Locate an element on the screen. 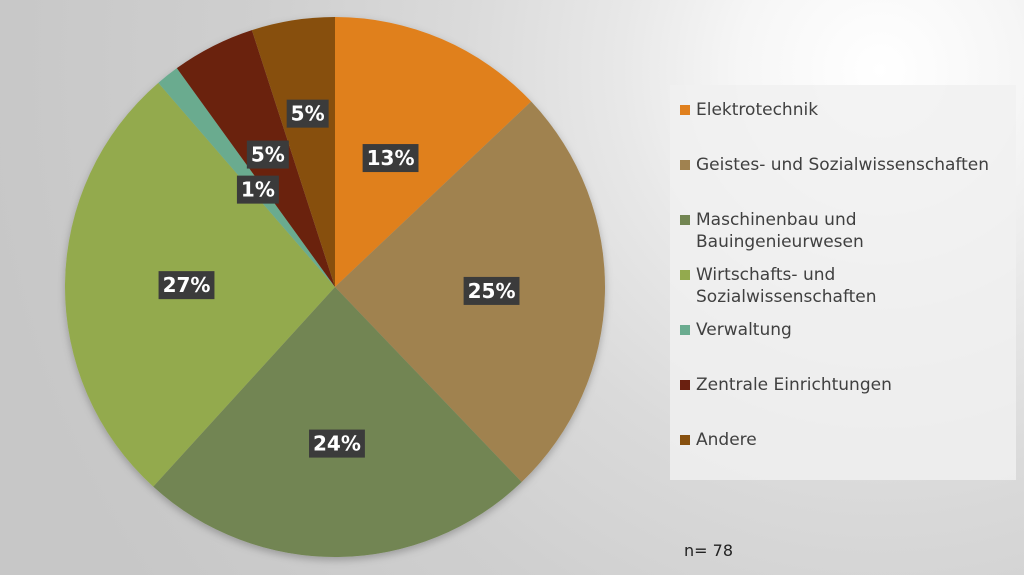 This screenshot has width=1024, height=575. data-label-4: 1% is located at coordinates (258, 190).